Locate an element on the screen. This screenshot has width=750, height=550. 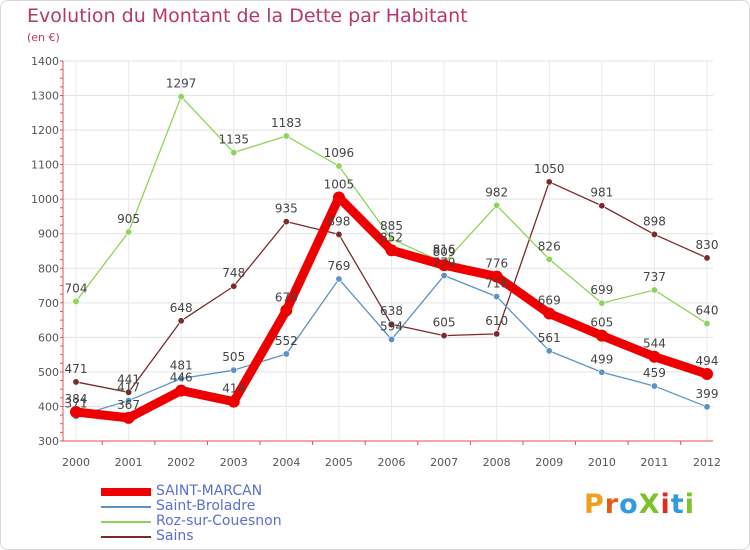
data-label: 1005 is located at coordinates (339, 184).